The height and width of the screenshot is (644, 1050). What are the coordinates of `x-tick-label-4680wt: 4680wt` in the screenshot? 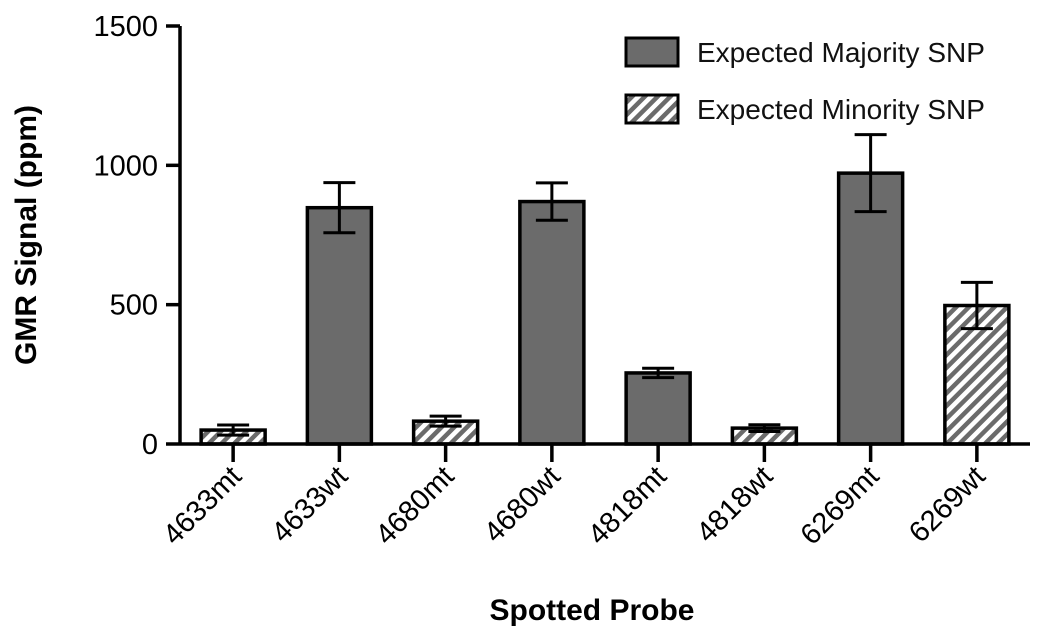 It's located at (522, 504).